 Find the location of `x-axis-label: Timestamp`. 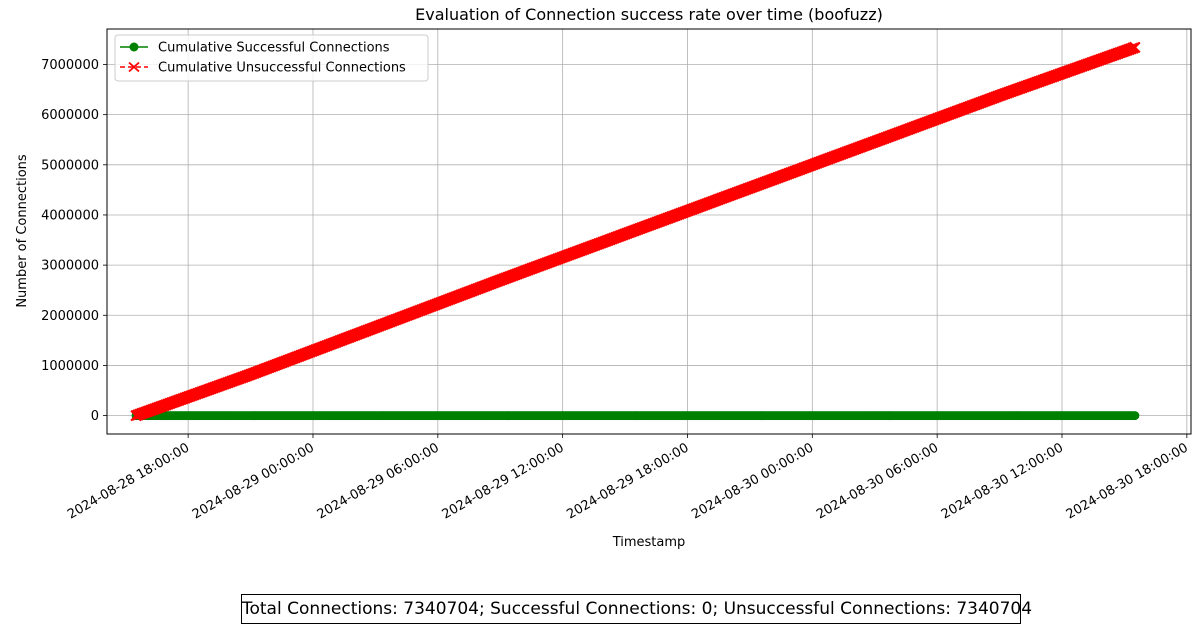

x-axis-label: Timestamp is located at coordinates (649, 542).